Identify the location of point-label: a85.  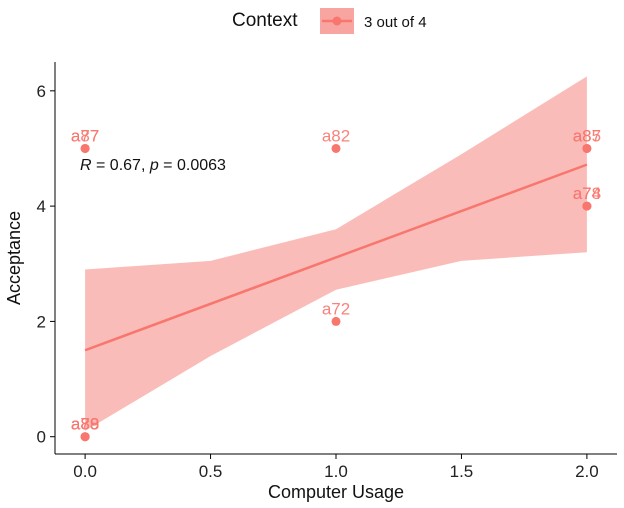
(587, 135).